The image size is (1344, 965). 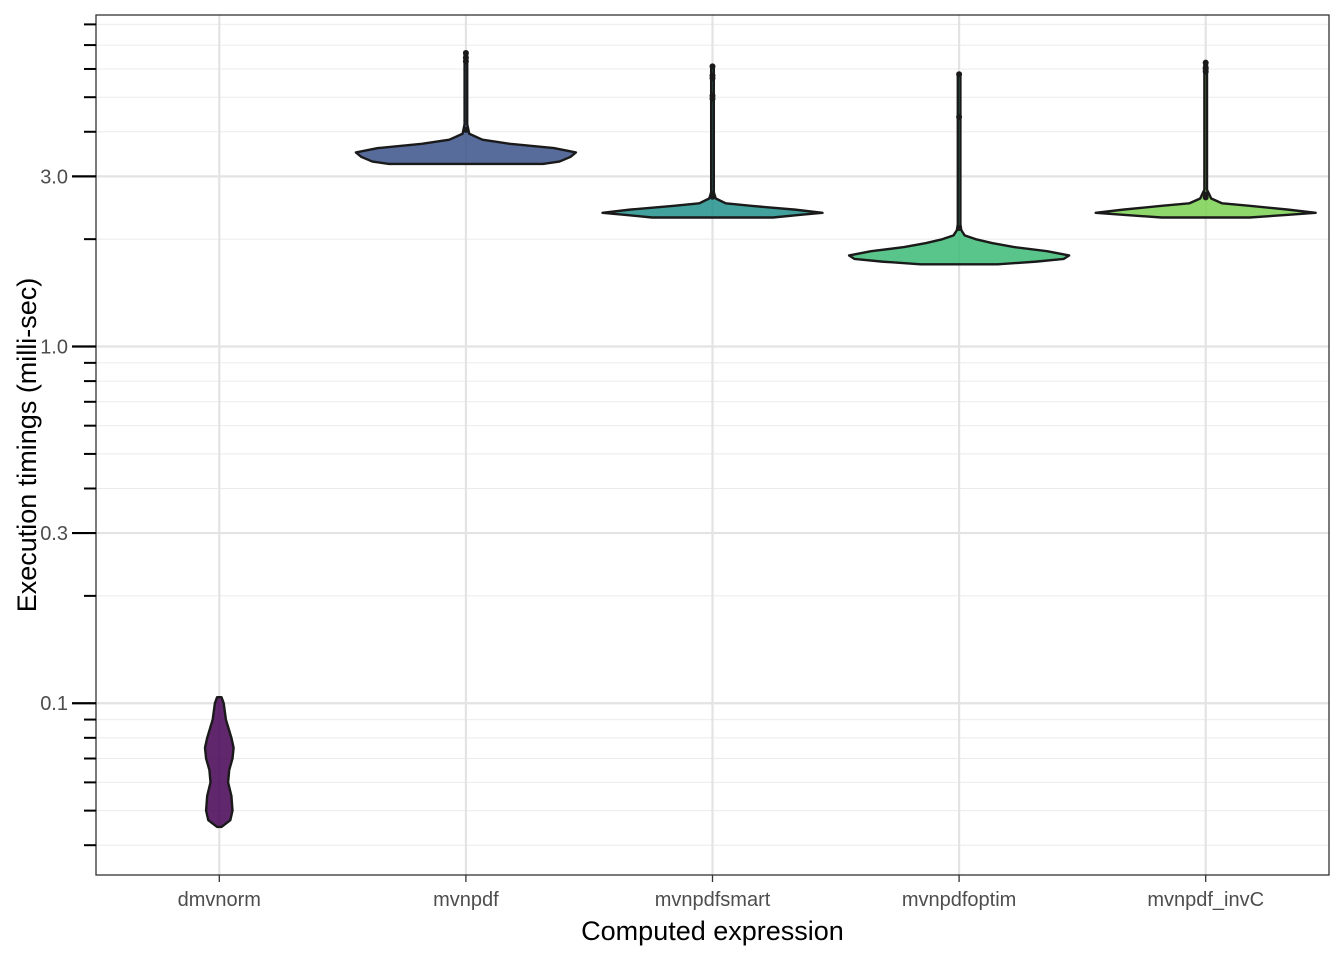 What do you see at coordinates (54, 177) in the screenshot?
I see `y-tick-label: 3.0` at bounding box center [54, 177].